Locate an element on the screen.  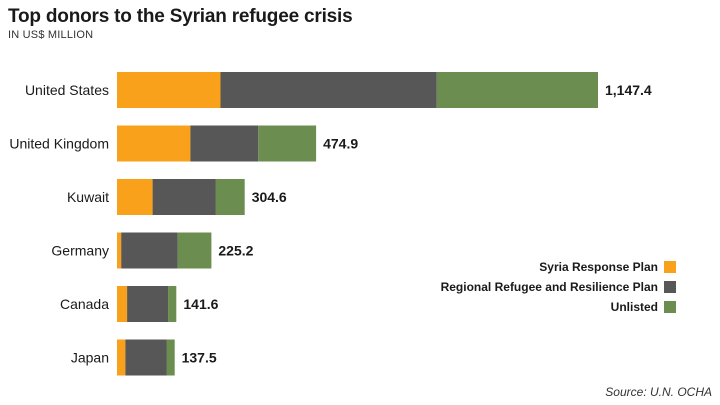
bar-group: Kuwait 304.6 is located at coordinates (177, 197).